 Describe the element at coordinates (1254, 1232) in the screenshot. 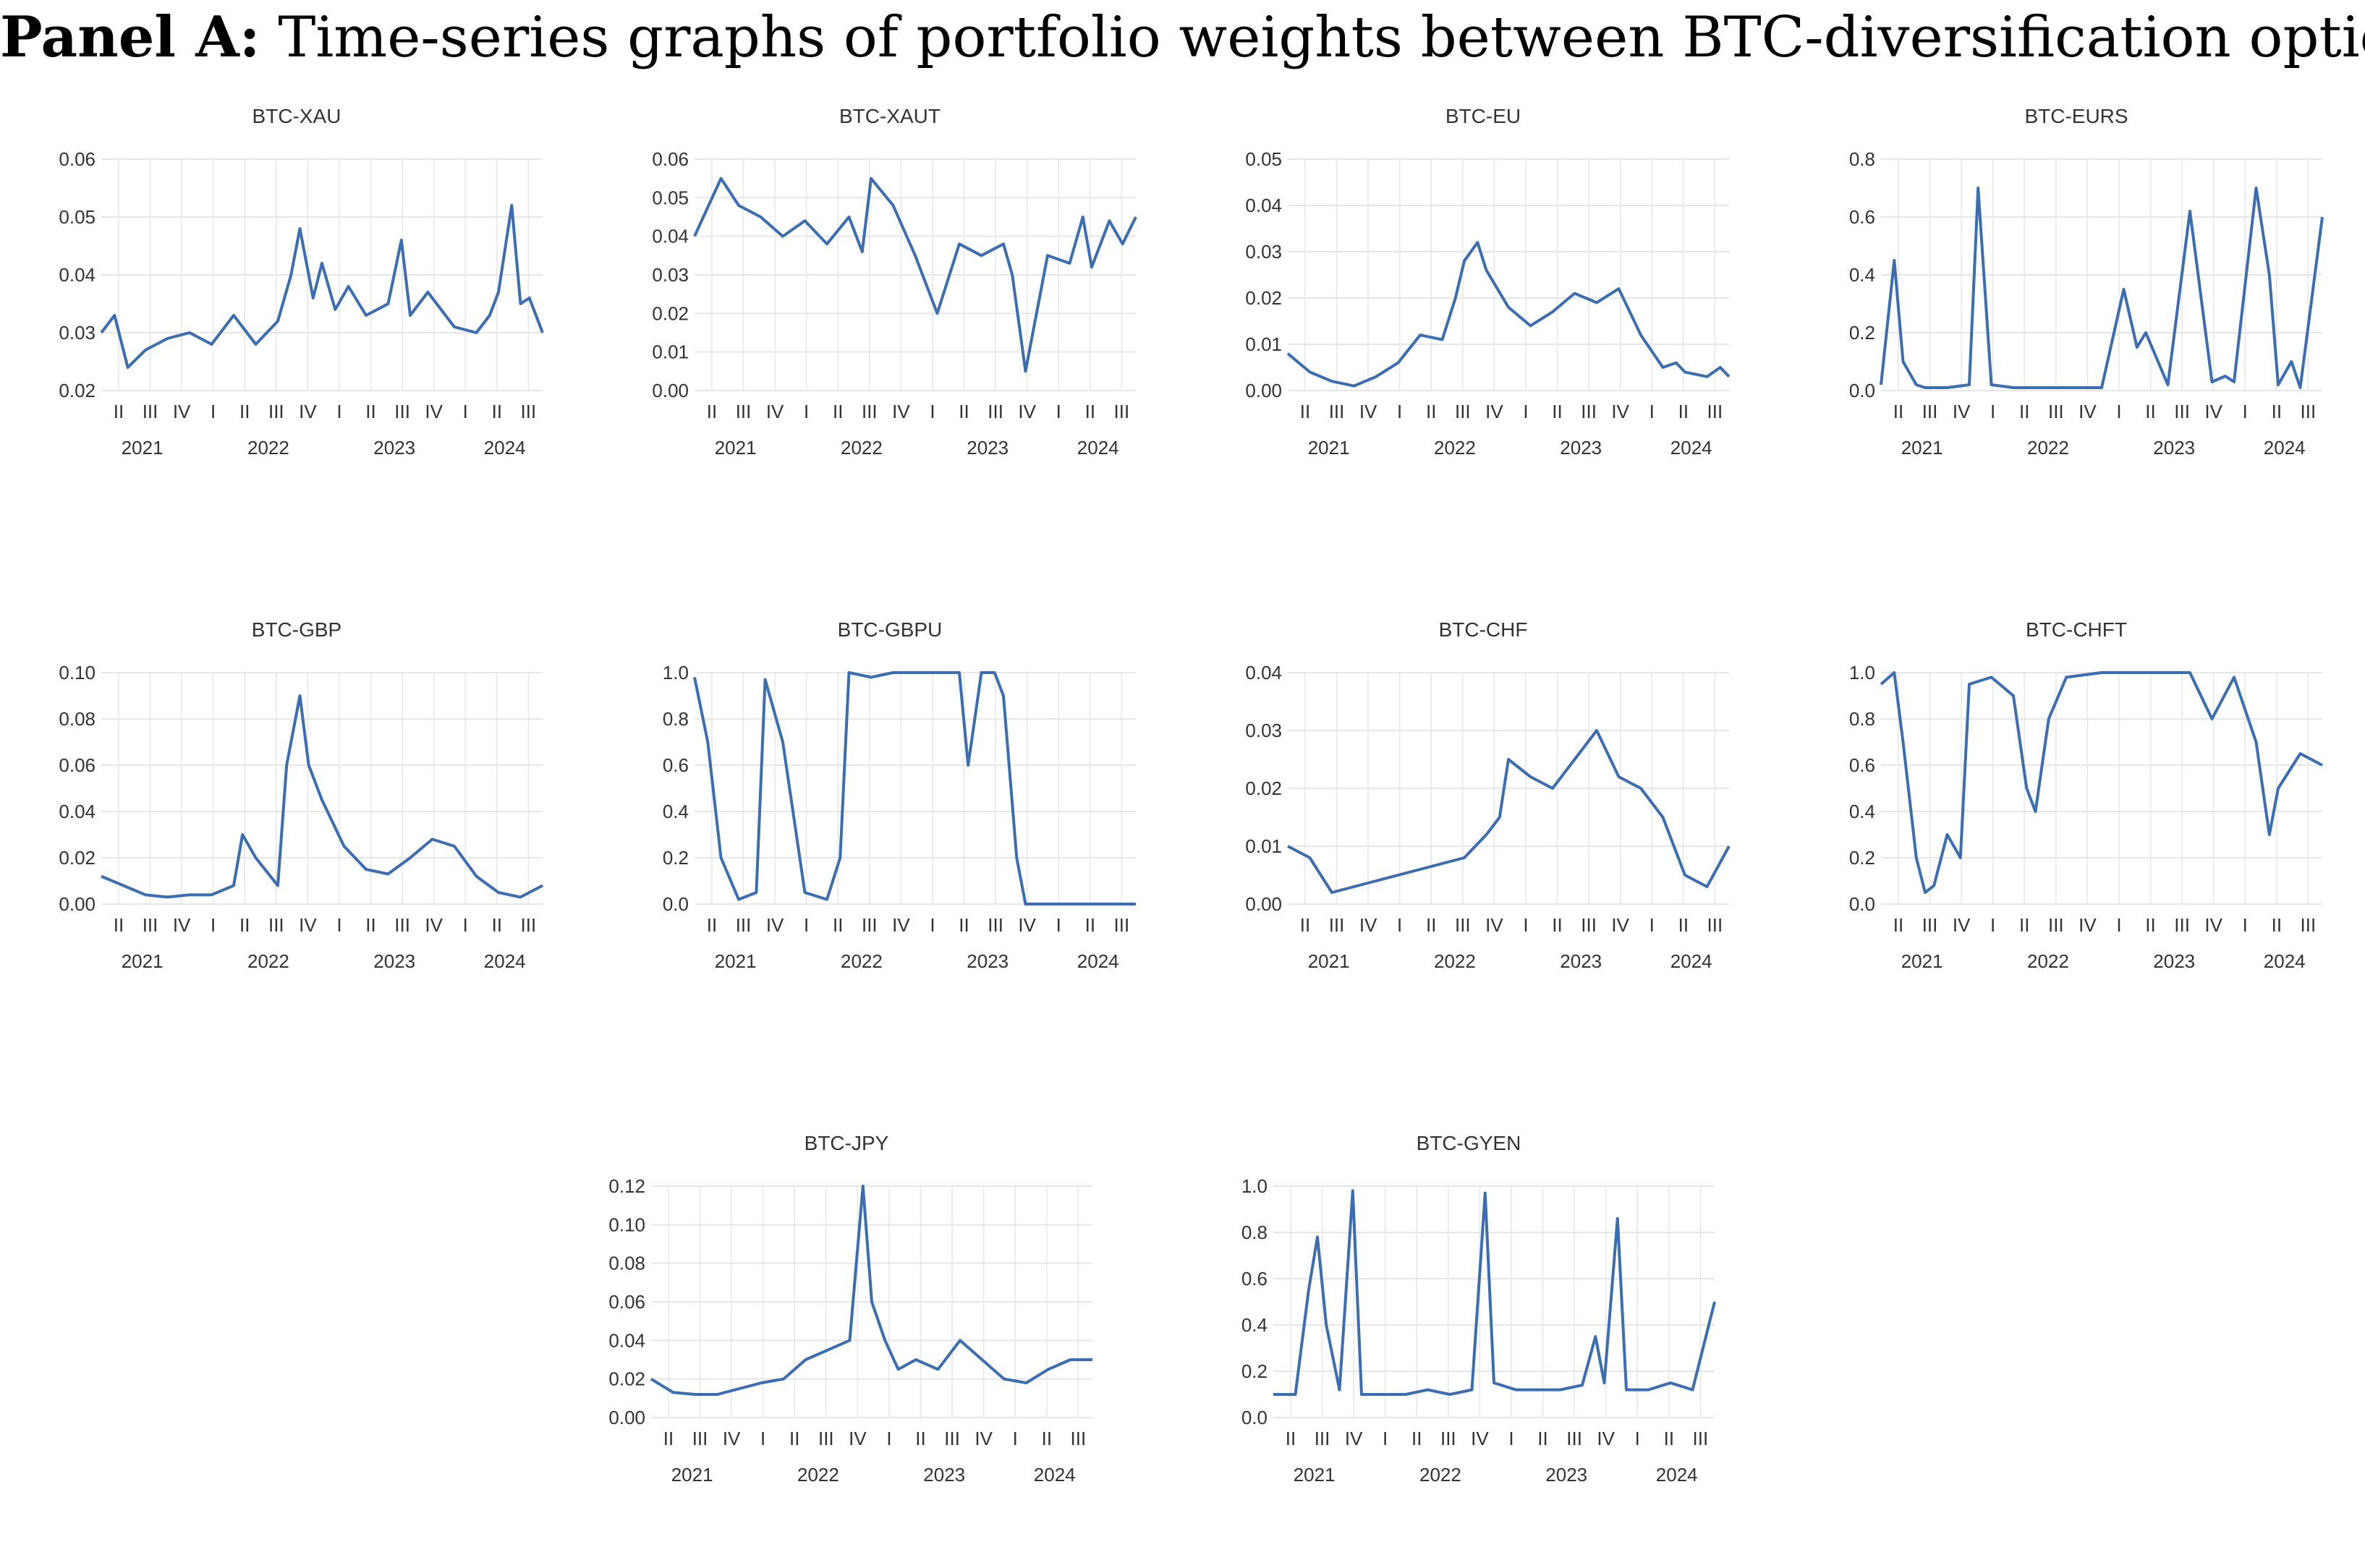

I see `y-tick-label: 0.8` at that location.